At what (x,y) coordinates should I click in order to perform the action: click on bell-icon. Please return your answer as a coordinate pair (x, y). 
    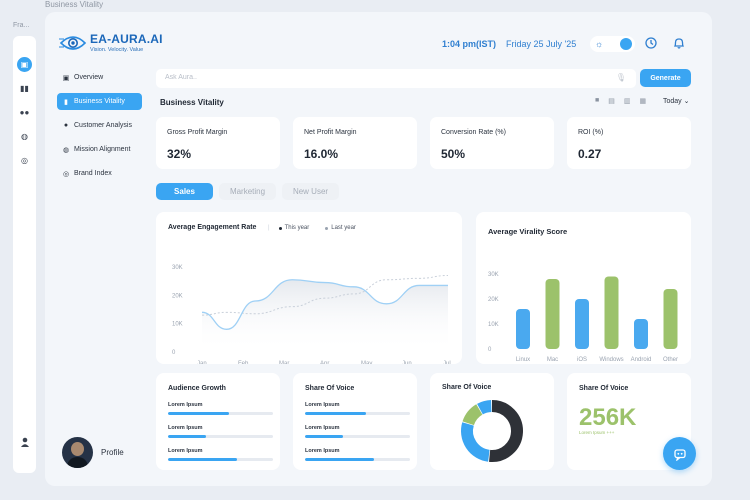
    Looking at the image, I should click on (679, 43).